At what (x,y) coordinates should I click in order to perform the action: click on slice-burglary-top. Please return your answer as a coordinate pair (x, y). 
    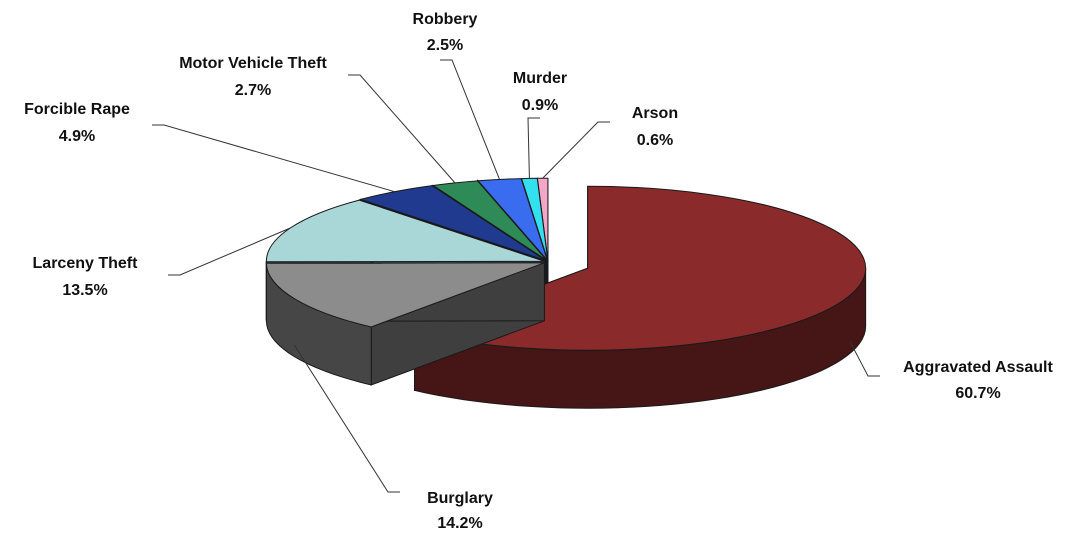
    Looking at the image, I should click on (405, 295).